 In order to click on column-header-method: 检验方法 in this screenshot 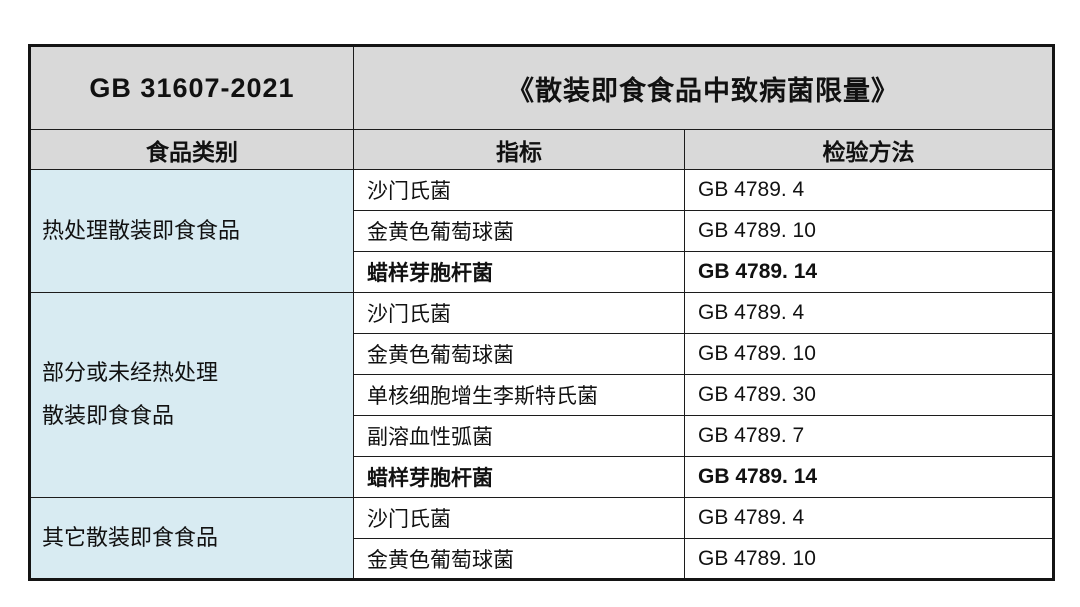, I will do `click(869, 149)`.